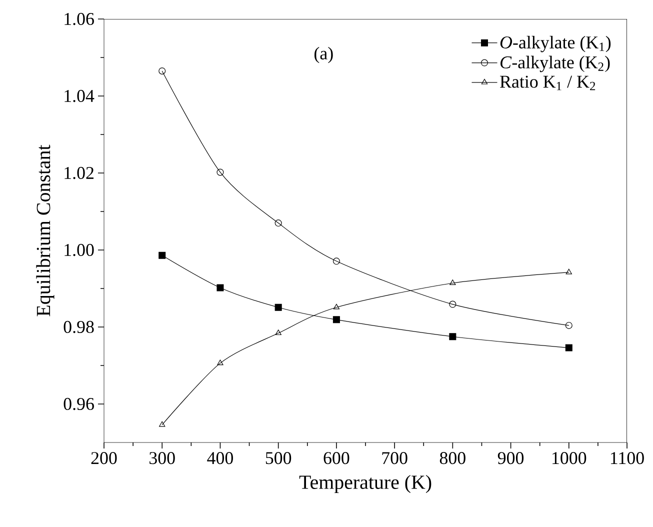 This screenshot has height=527, width=653. Describe the element at coordinates (453, 458) in the screenshot. I see `x-tick-label: 800` at that location.